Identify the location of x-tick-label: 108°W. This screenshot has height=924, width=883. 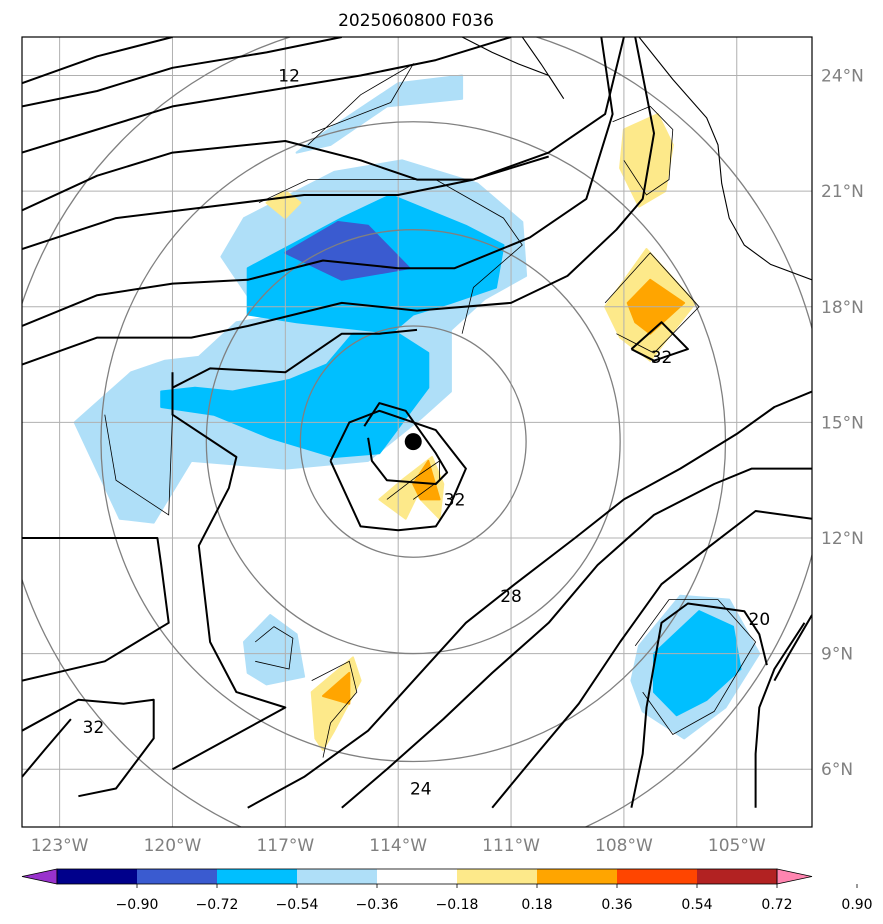
(624, 846).